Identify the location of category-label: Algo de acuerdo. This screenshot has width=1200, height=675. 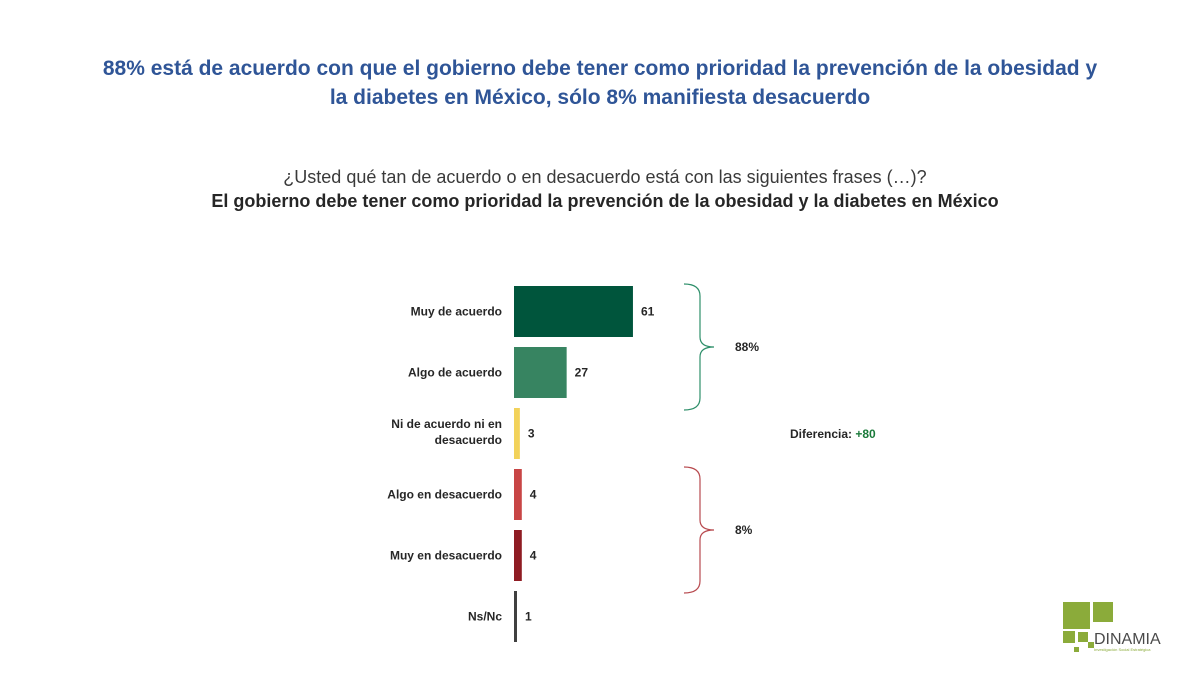
(455, 373).